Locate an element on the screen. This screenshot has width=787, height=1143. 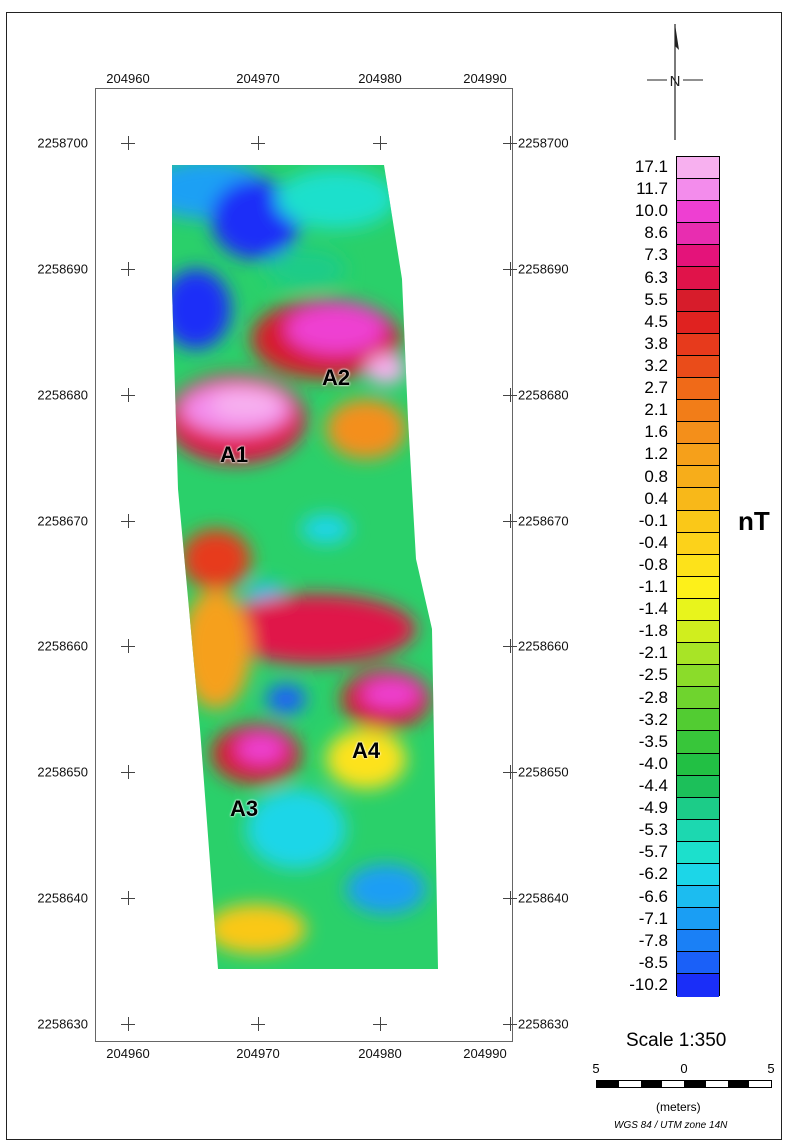
color-scale-label: -4.0 is located at coordinates (653, 763).